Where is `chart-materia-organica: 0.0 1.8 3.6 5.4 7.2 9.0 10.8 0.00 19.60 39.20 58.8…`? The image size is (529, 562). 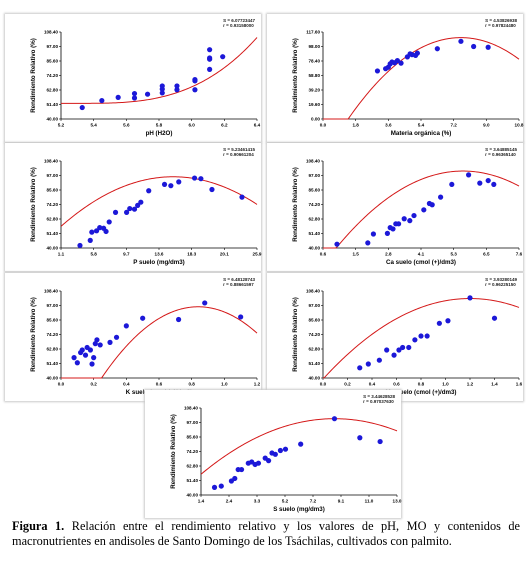 chart-materia-organica: 0.0 1.8 3.6 5.4 7.2 9.0 10.8 0.00 19.60 39.20 58.8… is located at coordinates (395, 78).